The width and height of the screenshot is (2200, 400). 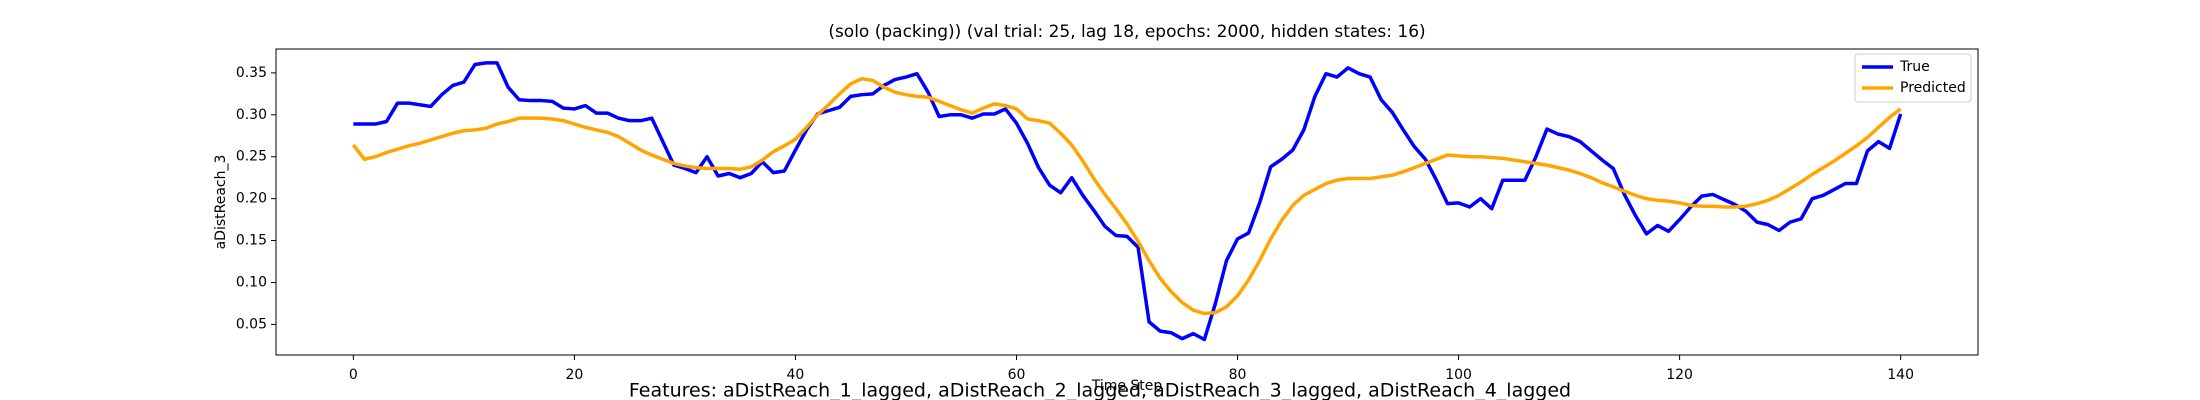 What do you see at coordinates (221, 202) in the screenshot?
I see `y-axis-label: aDistReach_3` at bounding box center [221, 202].